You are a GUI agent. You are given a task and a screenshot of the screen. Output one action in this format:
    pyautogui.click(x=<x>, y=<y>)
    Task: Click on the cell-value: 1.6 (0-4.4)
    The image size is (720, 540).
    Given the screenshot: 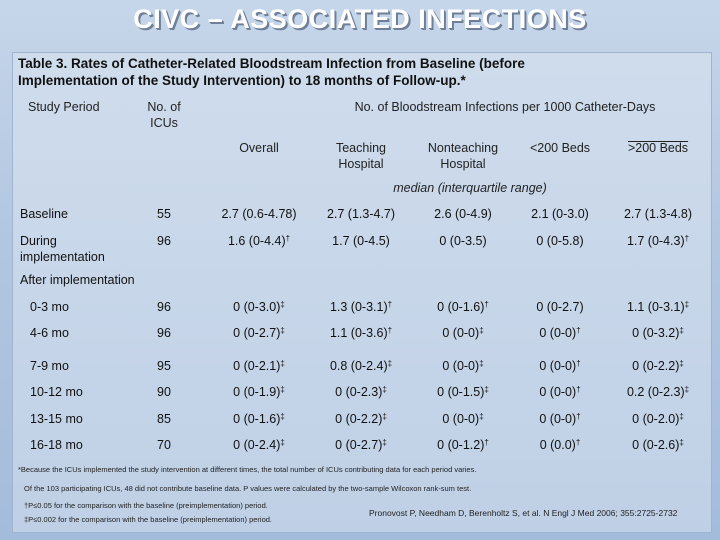 What is the action you would take?
    pyautogui.click(x=256, y=241)
    